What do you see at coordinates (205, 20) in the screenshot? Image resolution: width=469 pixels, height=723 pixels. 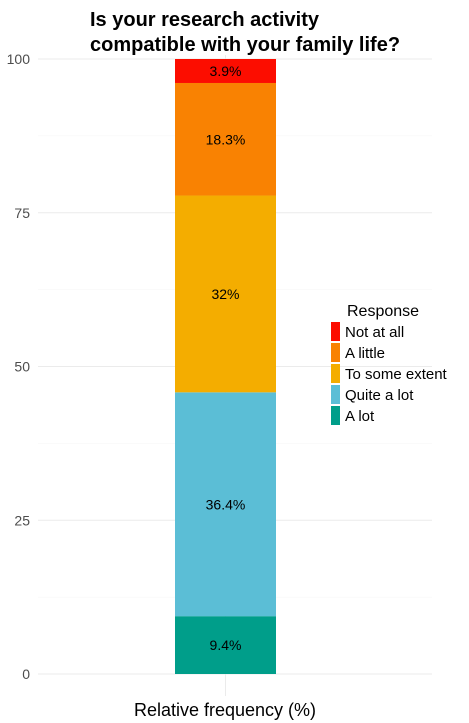 I see `chart-title-line-1: Is your research activity` at bounding box center [205, 20].